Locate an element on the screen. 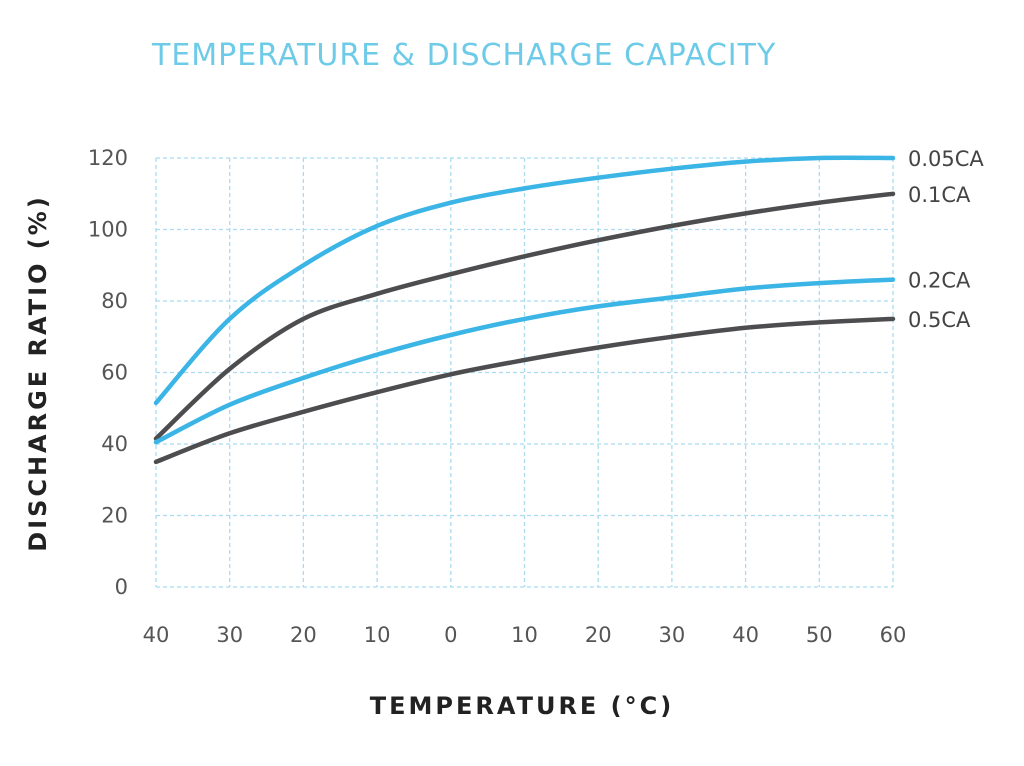 Image resolution: width=1024 pixels, height=766 pixels. y-tick-label: 20 is located at coordinates (114, 516).